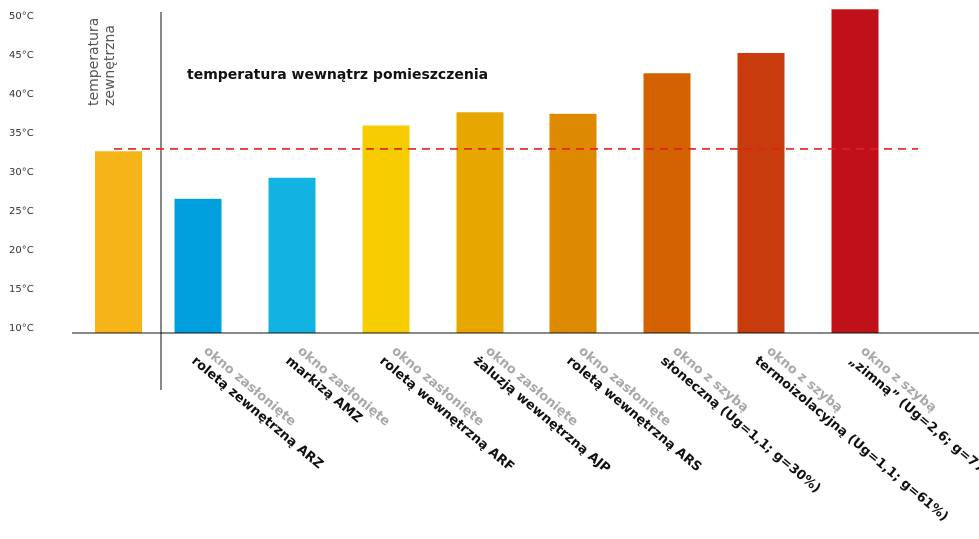  I want to click on bar-reference-outside, so click(118, 242).